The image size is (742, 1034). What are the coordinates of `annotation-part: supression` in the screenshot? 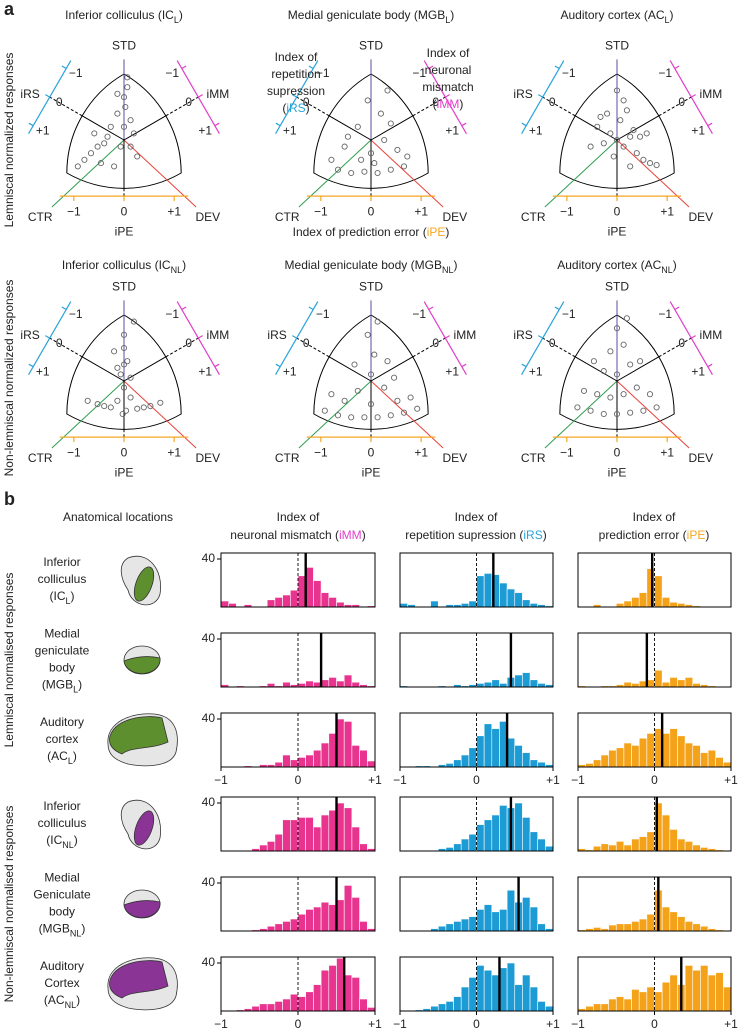 It's located at (296, 91).